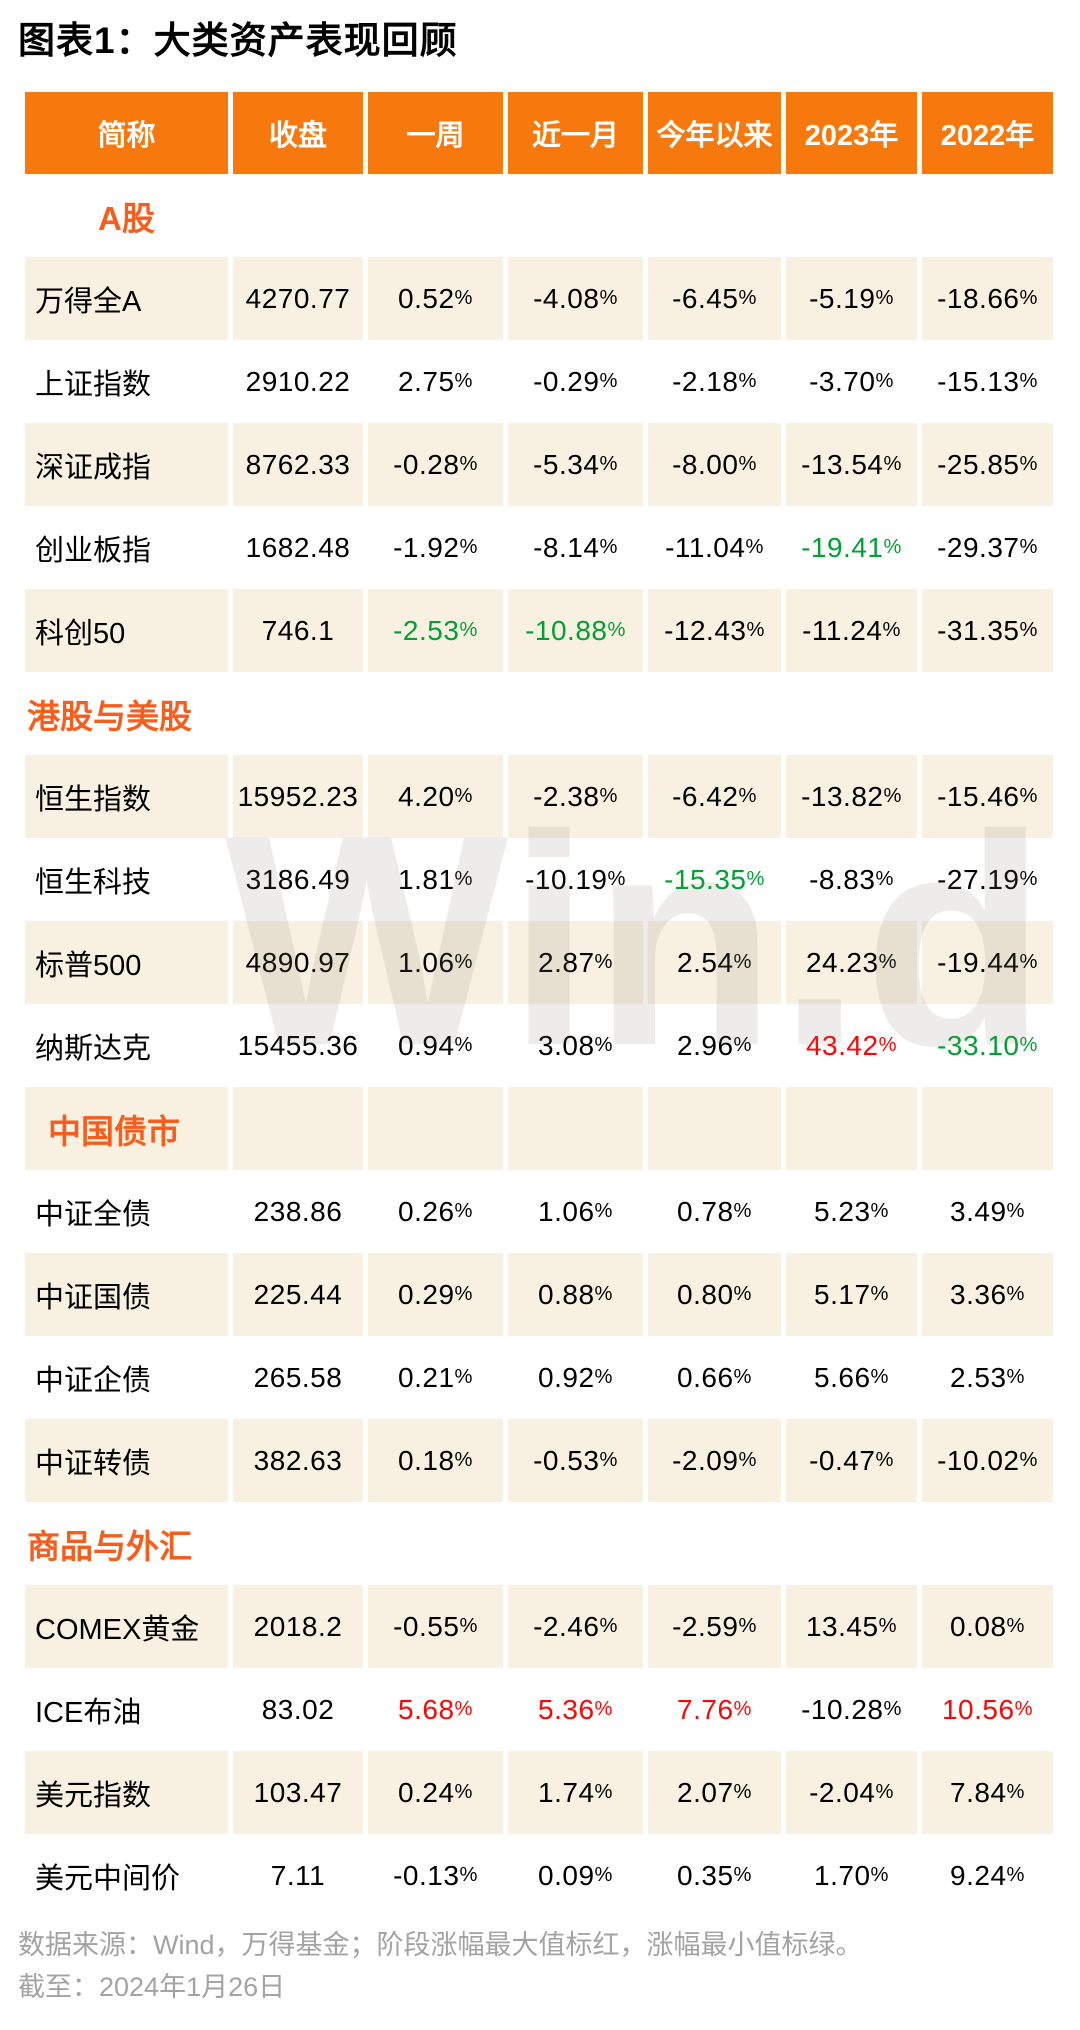 This screenshot has height=2030, width=1080. What do you see at coordinates (298, 1792) in the screenshot?
I see `close-value-cell: 103.47` at bounding box center [298, 1792].